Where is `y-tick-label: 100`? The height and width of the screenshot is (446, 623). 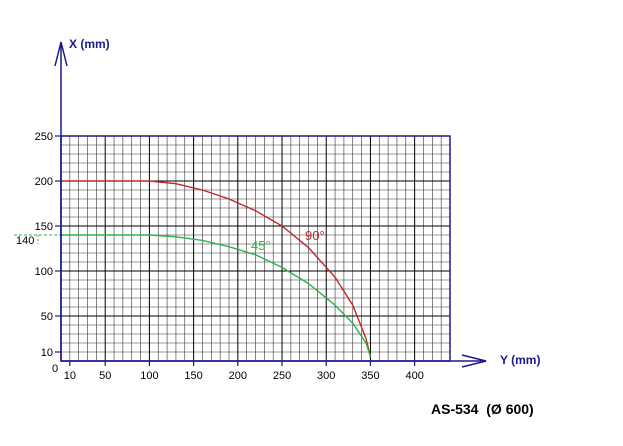
y-tick-label: 100 is located at coordinates (44, 272).